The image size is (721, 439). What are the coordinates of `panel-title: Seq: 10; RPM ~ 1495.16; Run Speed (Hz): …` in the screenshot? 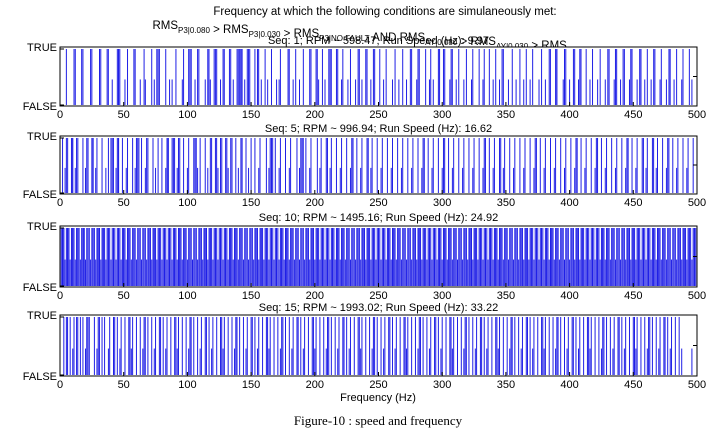 It's located at (378, 218).